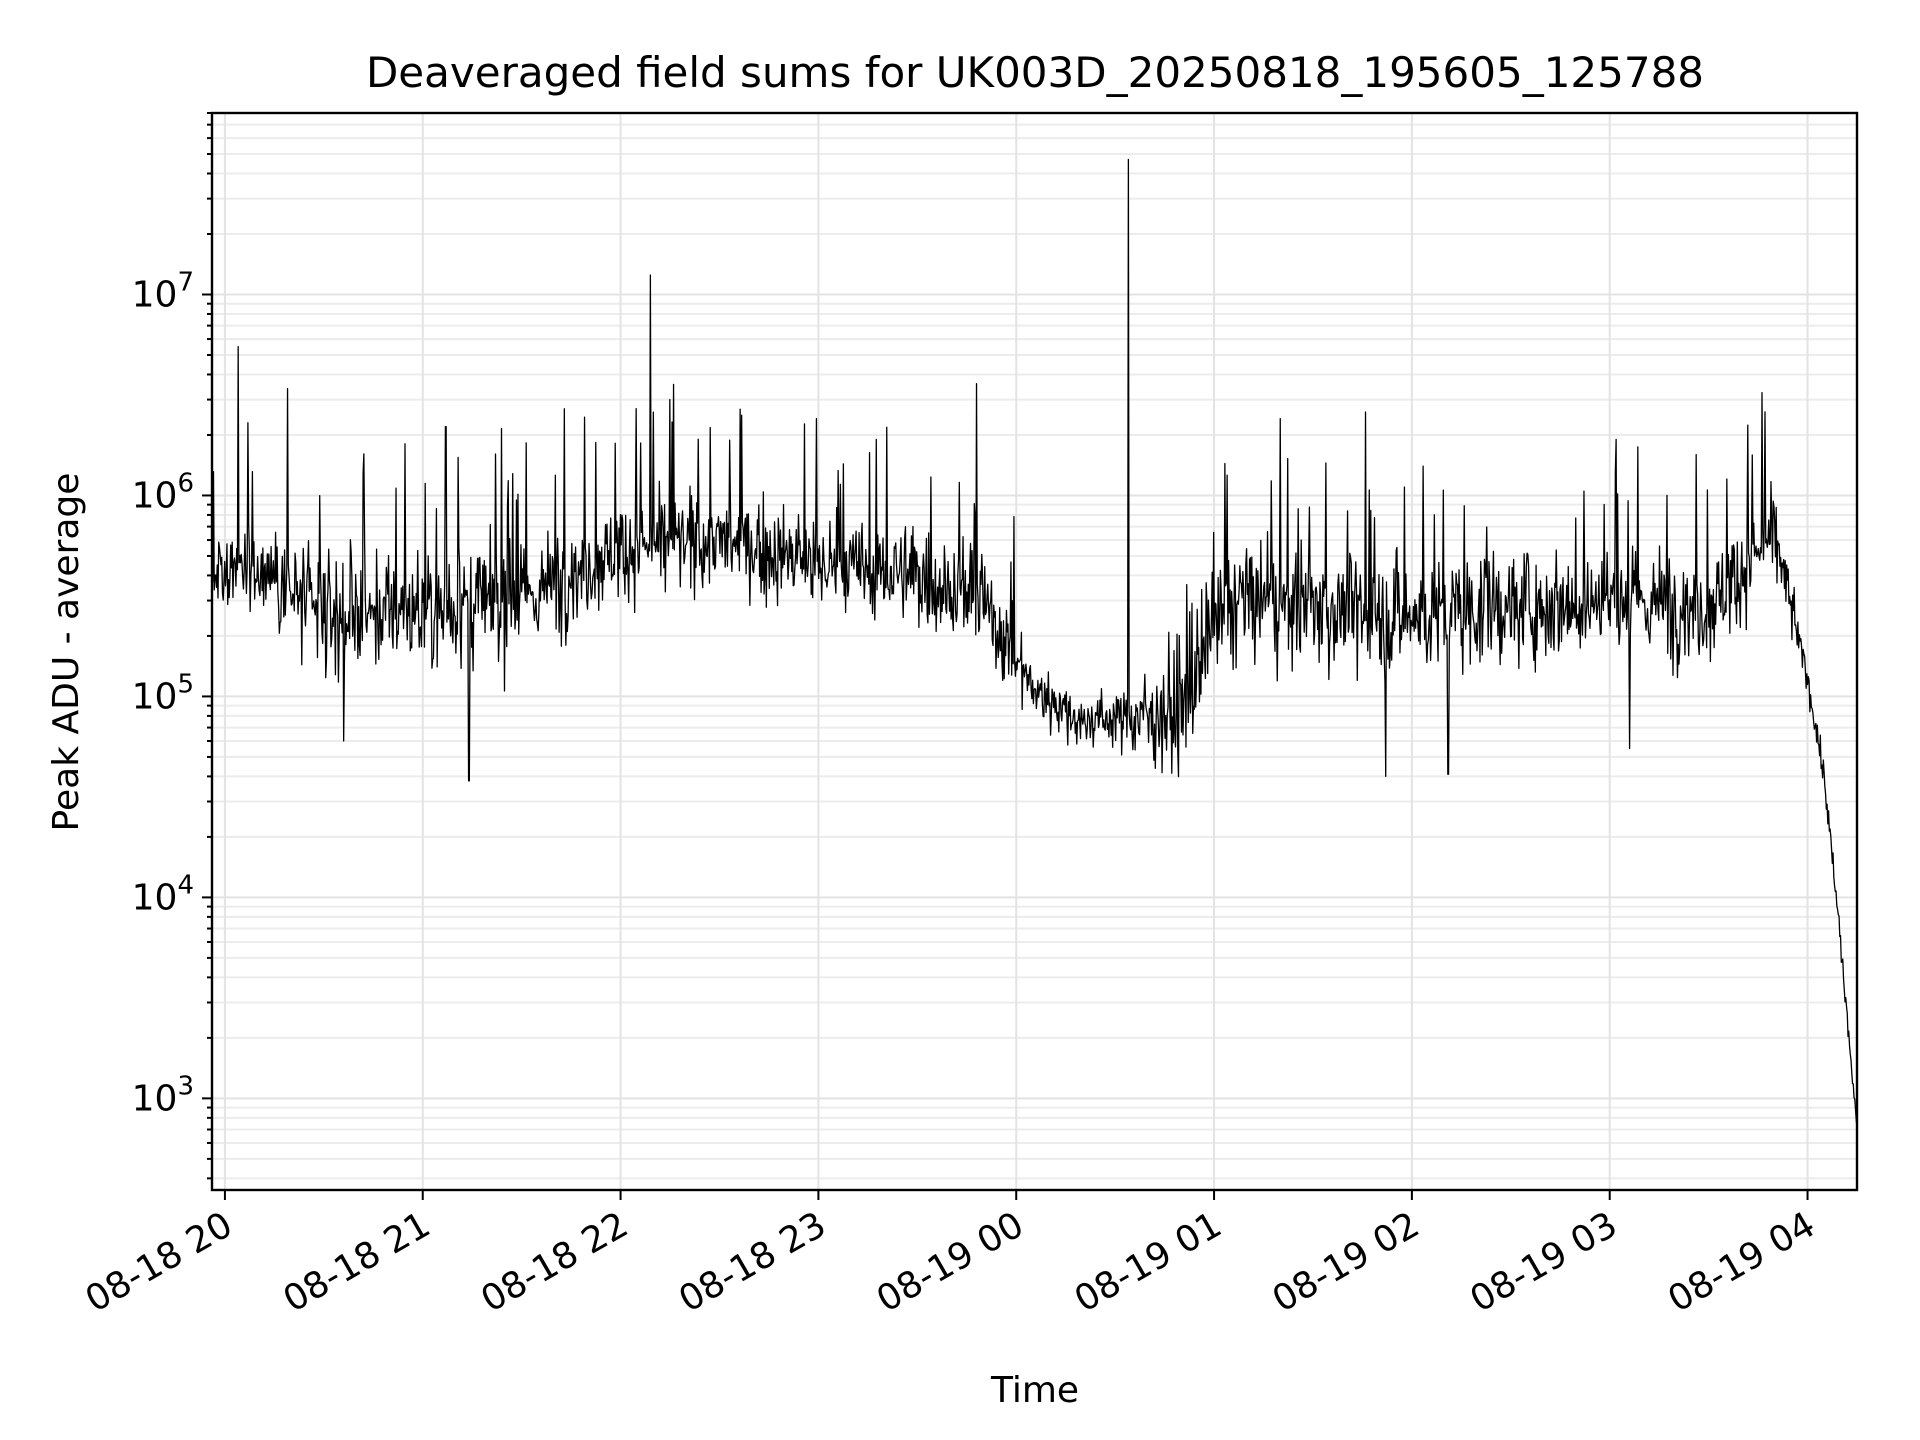 Image resolution: width=1920 pixels, height=1440 pixels. What do you see at coordinates (66, 652) in the screenshot?
I see `y-axis-label: Peak ADU - average` at bounding box center [66, 652].